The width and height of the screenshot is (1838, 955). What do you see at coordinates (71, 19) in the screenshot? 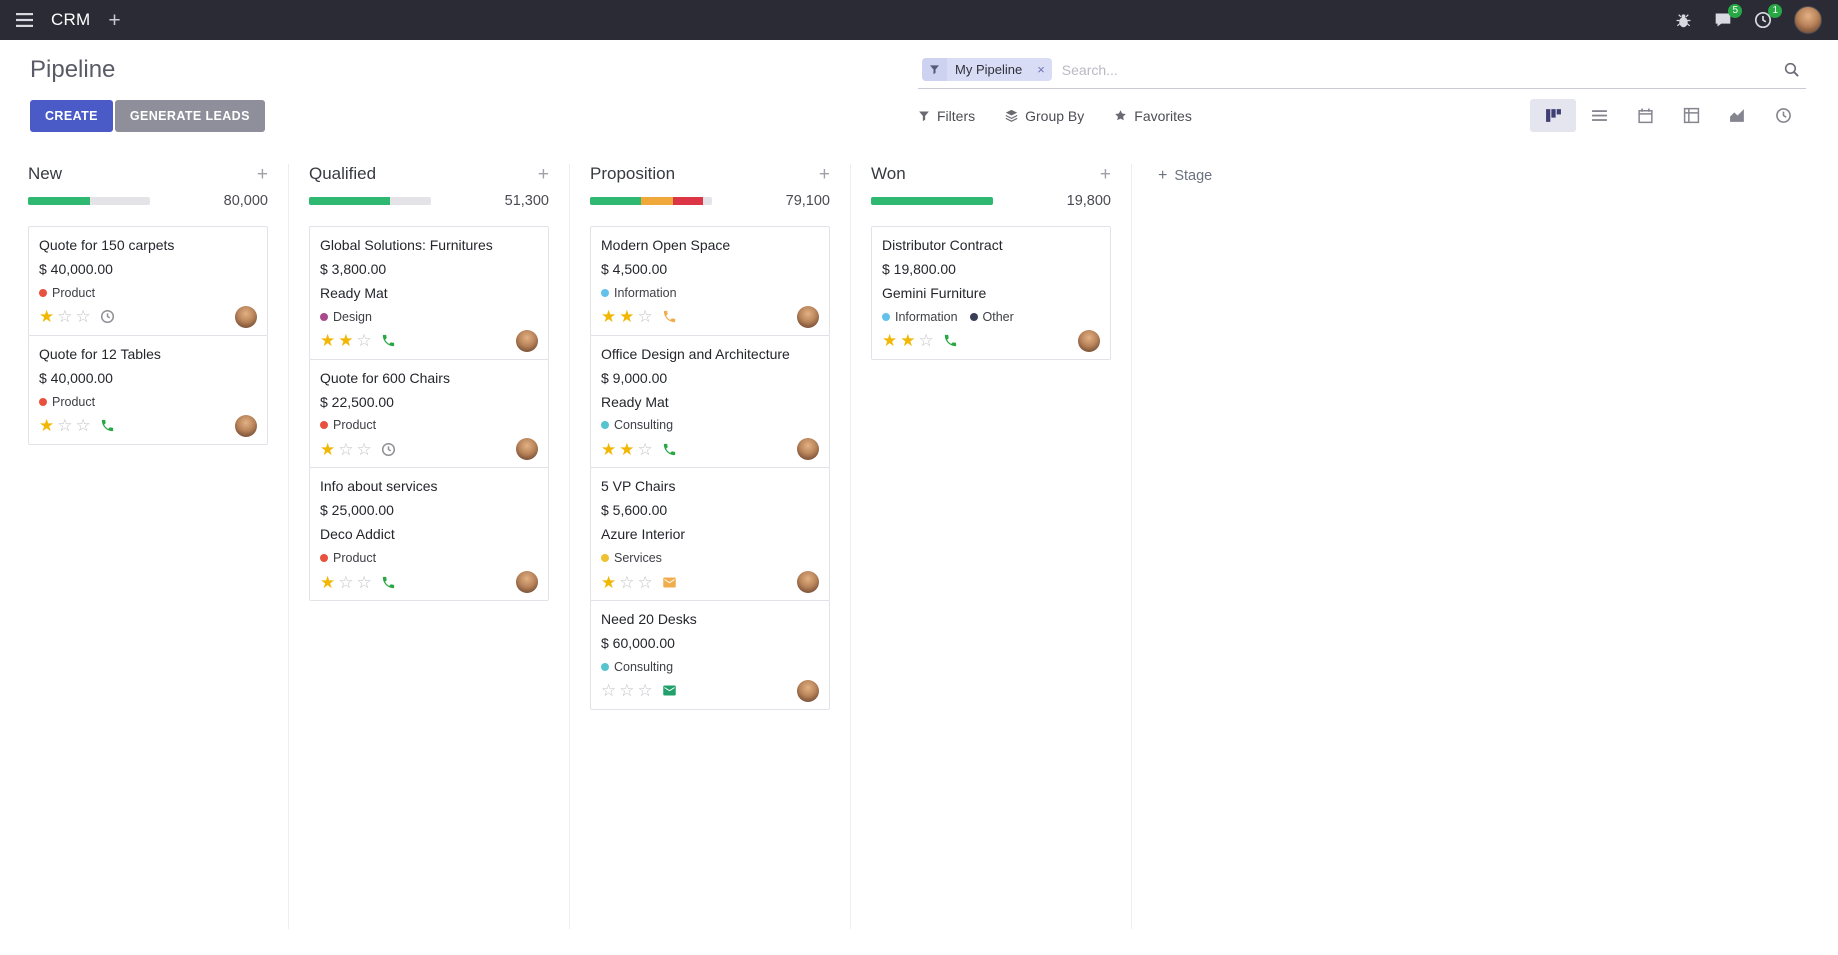
I see `app-name: CRM` at bounding box center [71, 19].